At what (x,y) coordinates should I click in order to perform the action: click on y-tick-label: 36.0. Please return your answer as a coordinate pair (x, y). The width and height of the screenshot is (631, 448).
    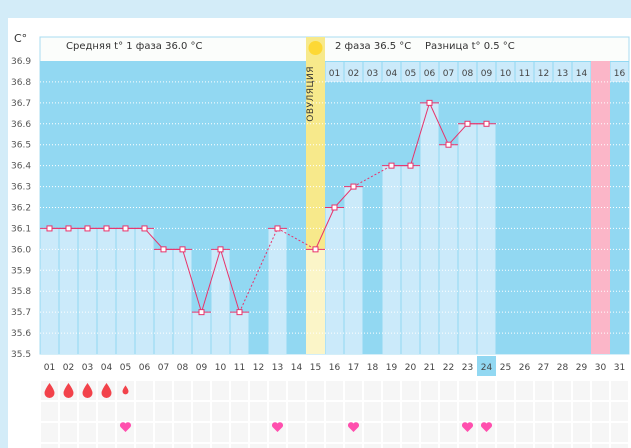
    Looking at the image, I should click on (21, 250).